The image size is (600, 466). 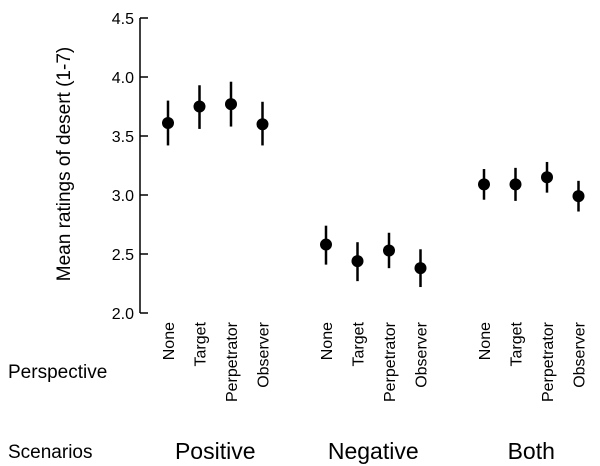 I want to click on y-axis: 2.0 2.5 3.0 3.5 4.0 4.5, so click(x=130, y=167).